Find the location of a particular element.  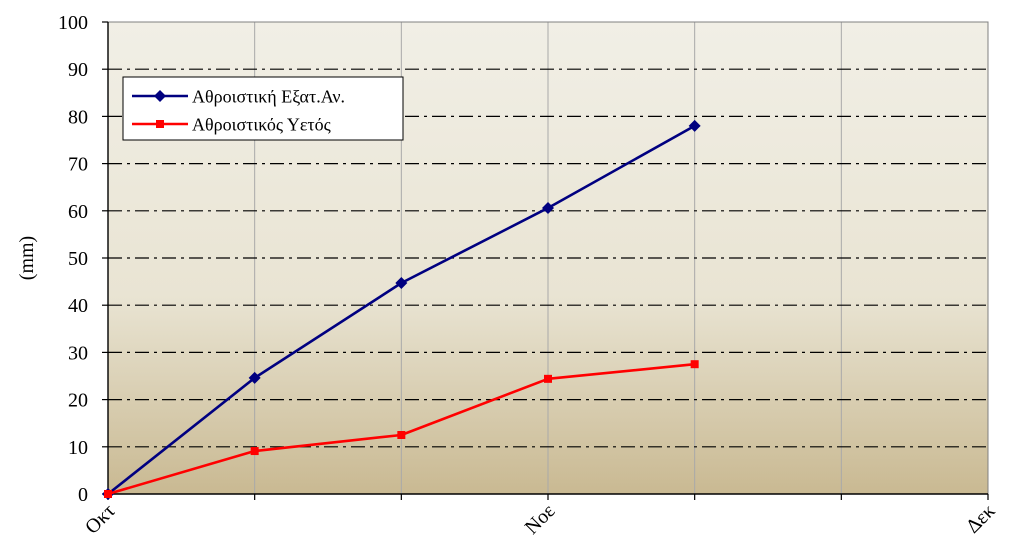

legend-item-cumulative-evaporation: Αθροιστική Εξατ.Αν. is located at coordinates (238, 96).